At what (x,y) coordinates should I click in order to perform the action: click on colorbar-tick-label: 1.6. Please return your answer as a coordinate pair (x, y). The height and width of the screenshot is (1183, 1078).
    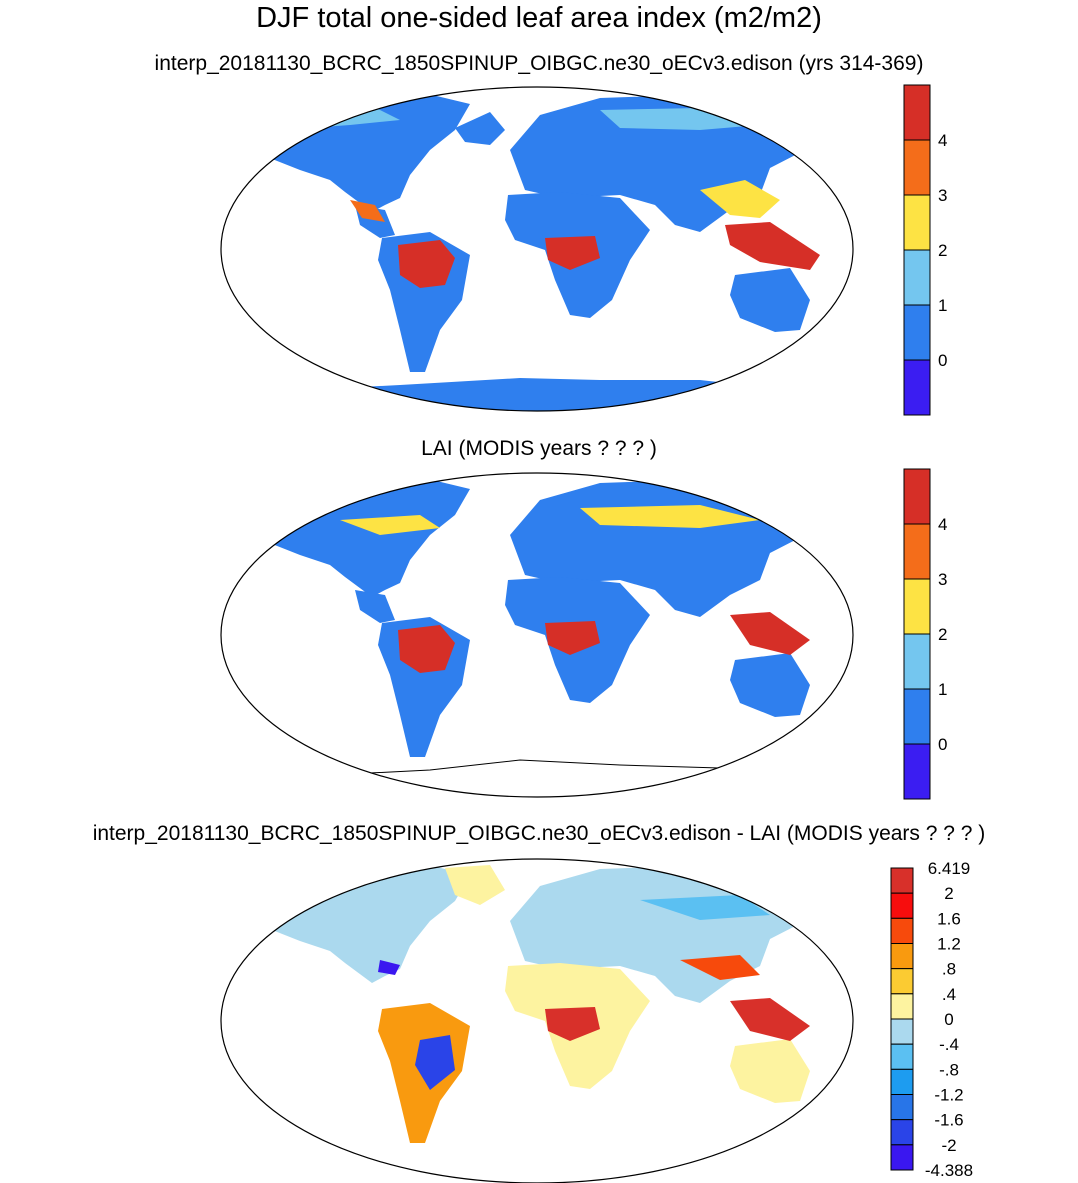
    Looking at the image, I should click on (949, 918).